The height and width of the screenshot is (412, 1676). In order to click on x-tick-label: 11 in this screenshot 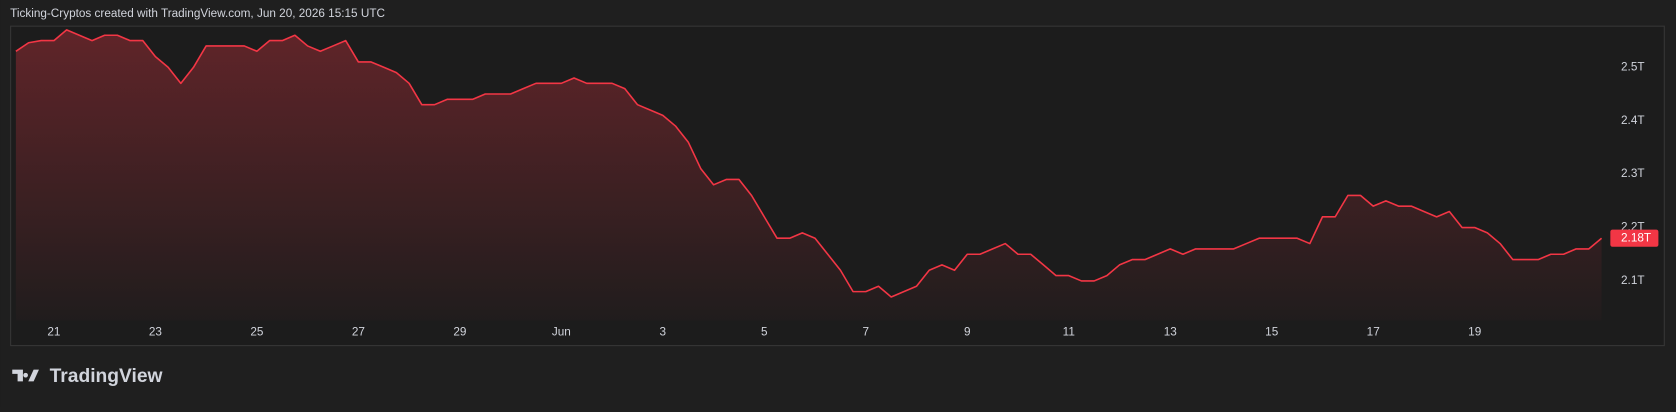, I will do `click(1069, 331)`.